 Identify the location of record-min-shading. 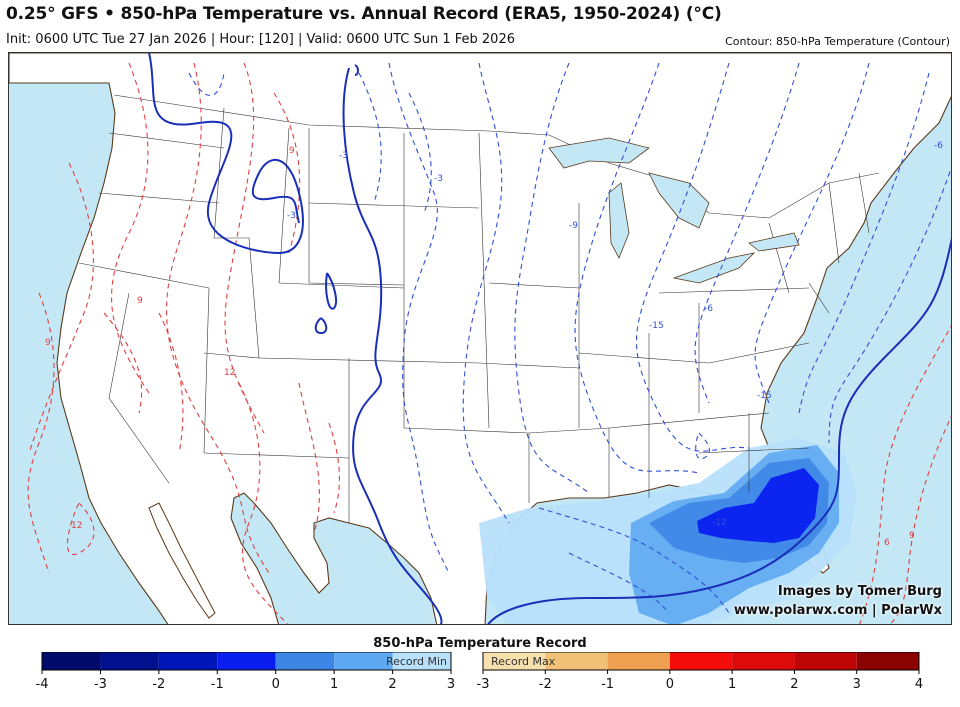
(668, 531).